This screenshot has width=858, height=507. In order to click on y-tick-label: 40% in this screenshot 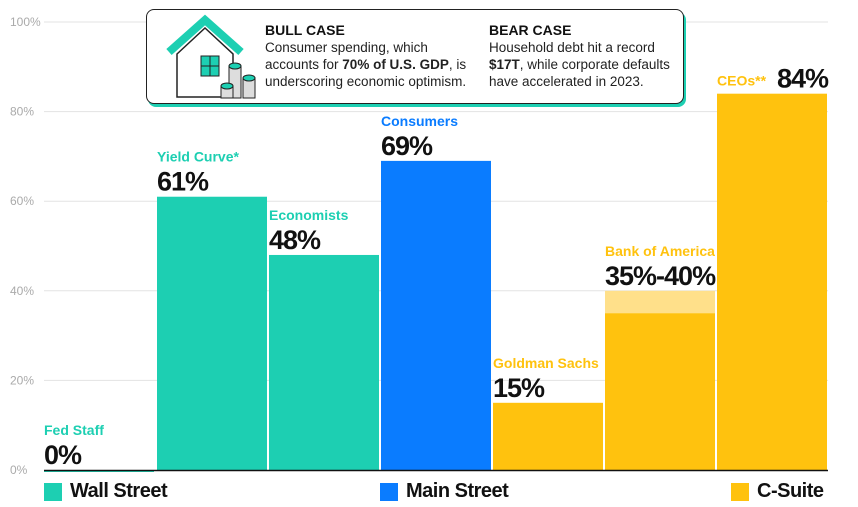, I will do `click(22, 291)`.